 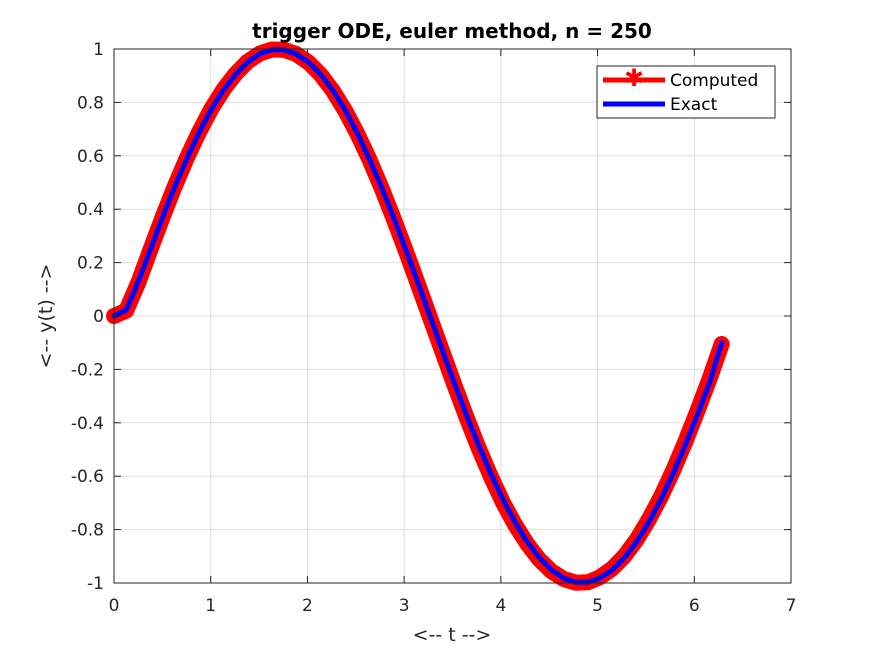 I want to click on legend: ✱ Computed Exact, so click(x=686, y=91).